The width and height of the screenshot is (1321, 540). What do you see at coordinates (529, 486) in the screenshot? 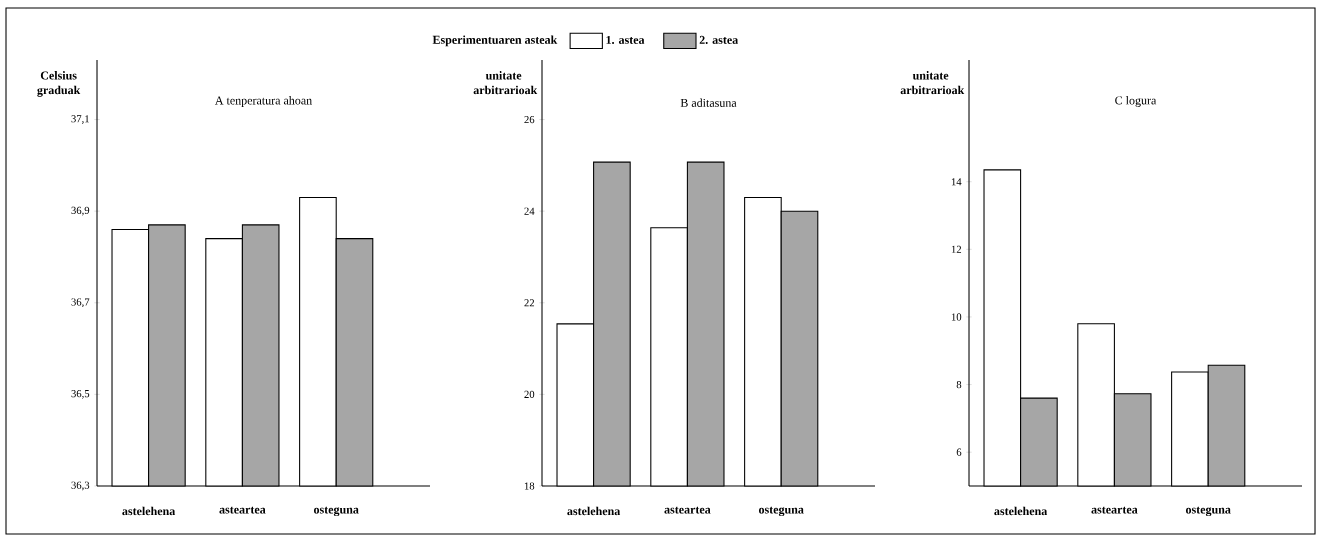
I see `y-tick-label: 18` at bounding box center [529, 486].